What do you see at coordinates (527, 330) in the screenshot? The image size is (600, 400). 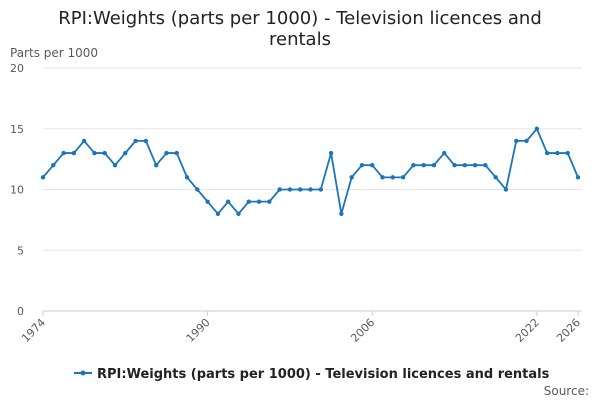 I see `x-tick-label: 2022` at bounding box center [527, 330].